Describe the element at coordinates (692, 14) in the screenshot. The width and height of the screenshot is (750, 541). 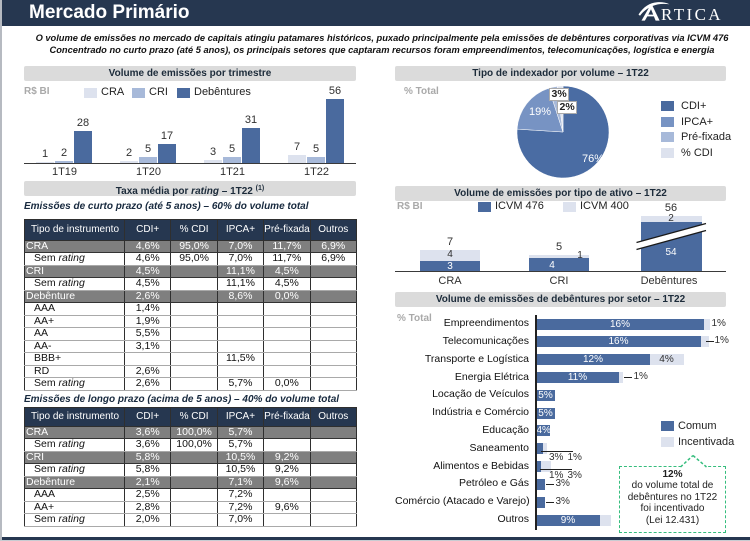
I see `svg-text: RTICA` at that location.